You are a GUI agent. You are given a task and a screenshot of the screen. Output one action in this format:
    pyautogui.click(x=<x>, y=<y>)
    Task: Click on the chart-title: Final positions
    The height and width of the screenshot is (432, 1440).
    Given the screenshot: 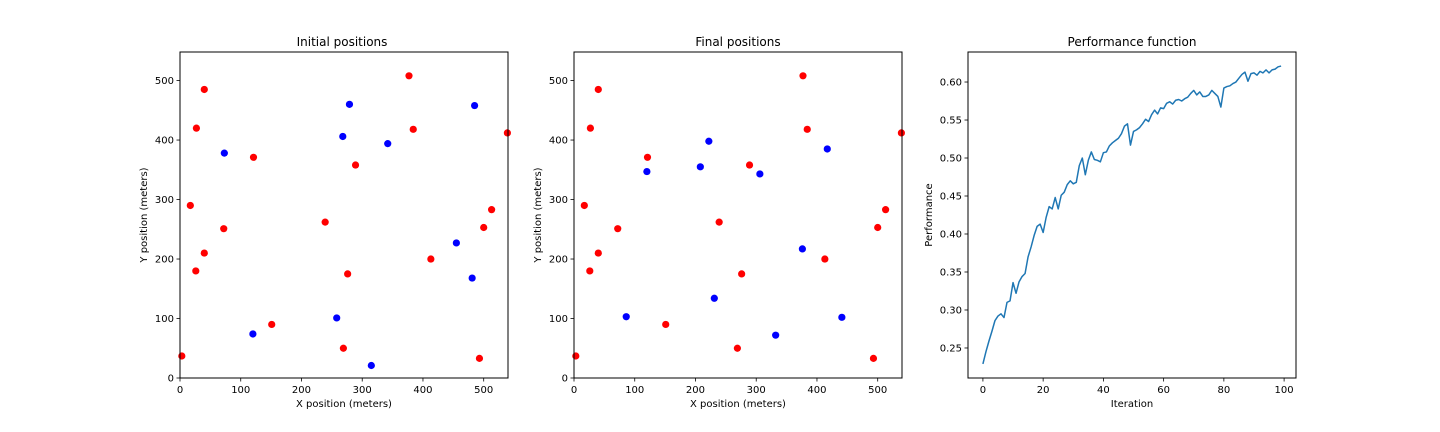 What is the action you would take?
    pyautogui.click(x=737, y=42)
    